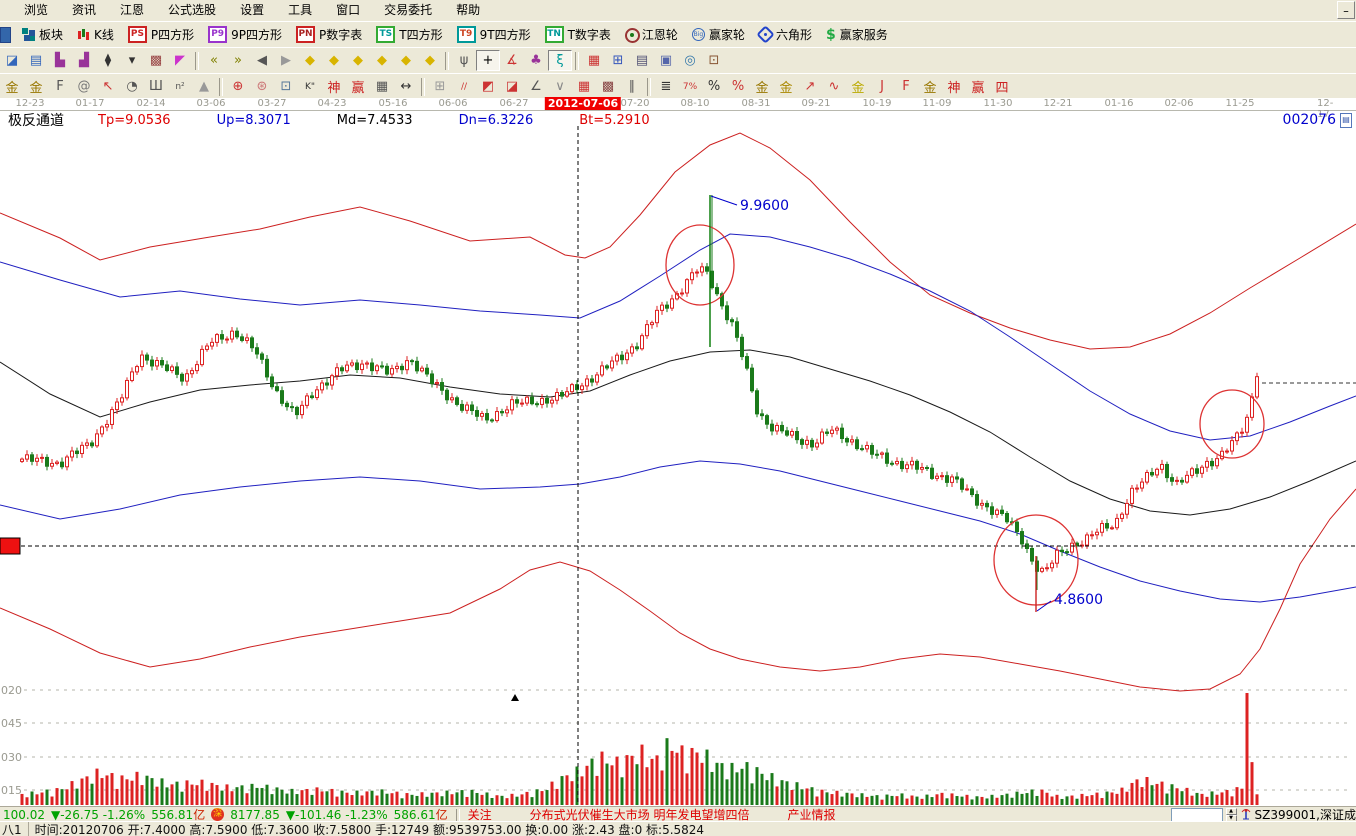  What do you see at coordinates (180, 86) in the screenshot?
I see `n-square-icon: n²` at bounding box center [180, 86].